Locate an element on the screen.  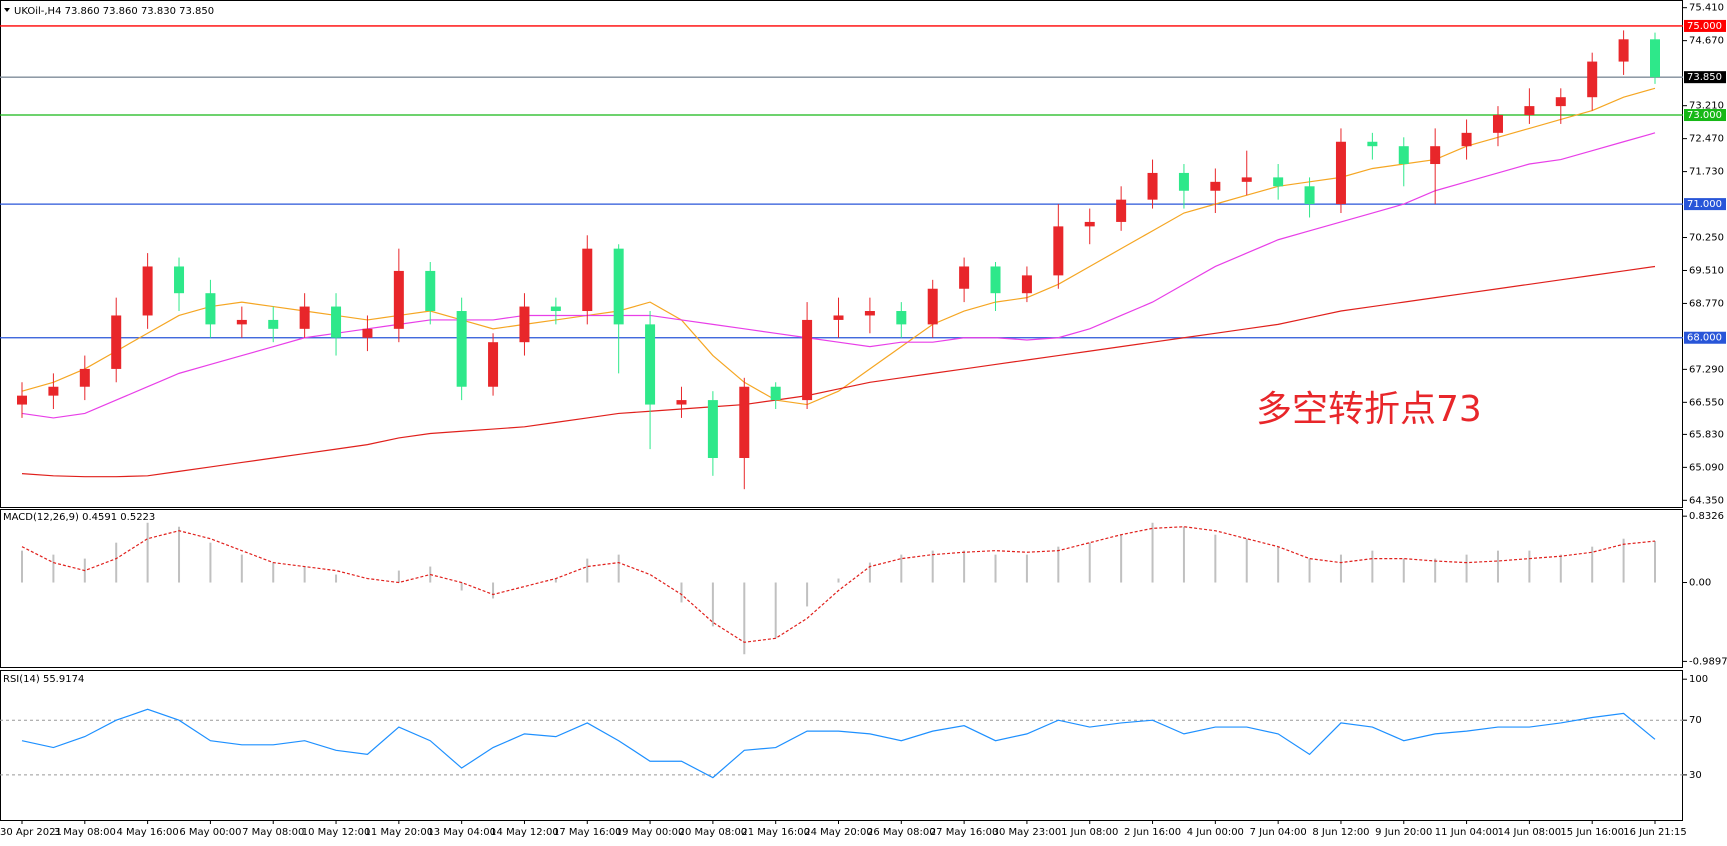
y-tick-label: 68.770 is located at coordinates (1706, 303).